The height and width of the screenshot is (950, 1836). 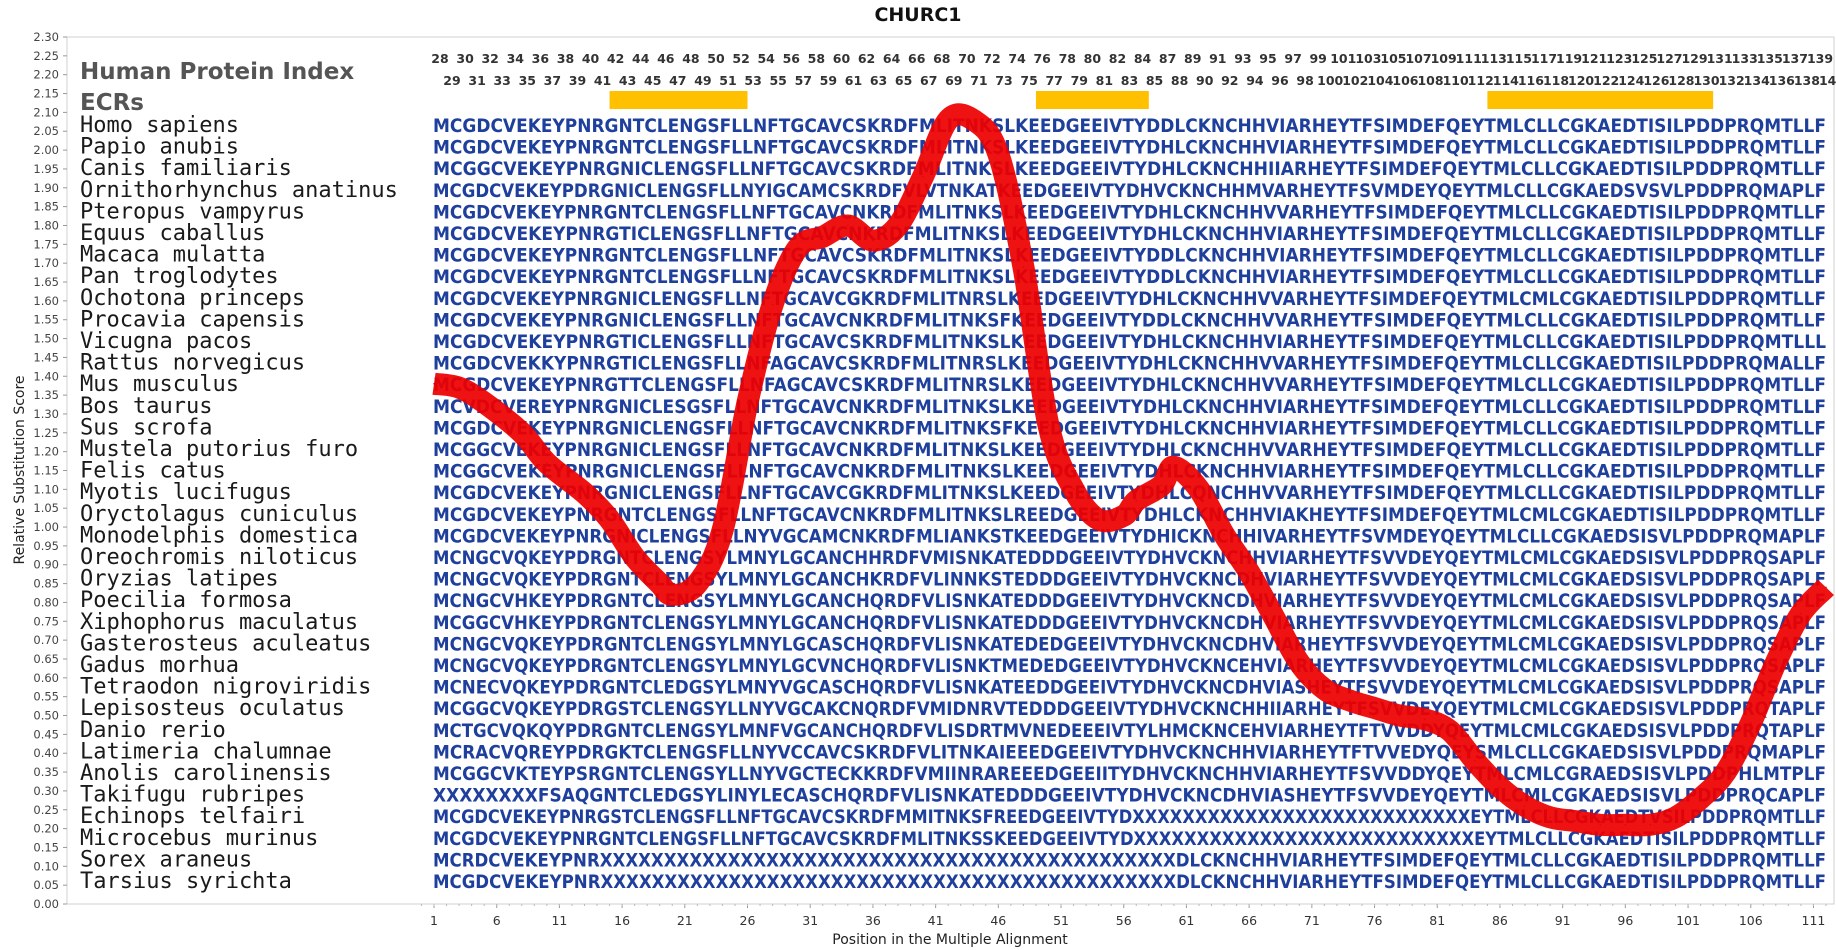 I want to click on y-tick-label: 1.35, so click(x=46, y=395).